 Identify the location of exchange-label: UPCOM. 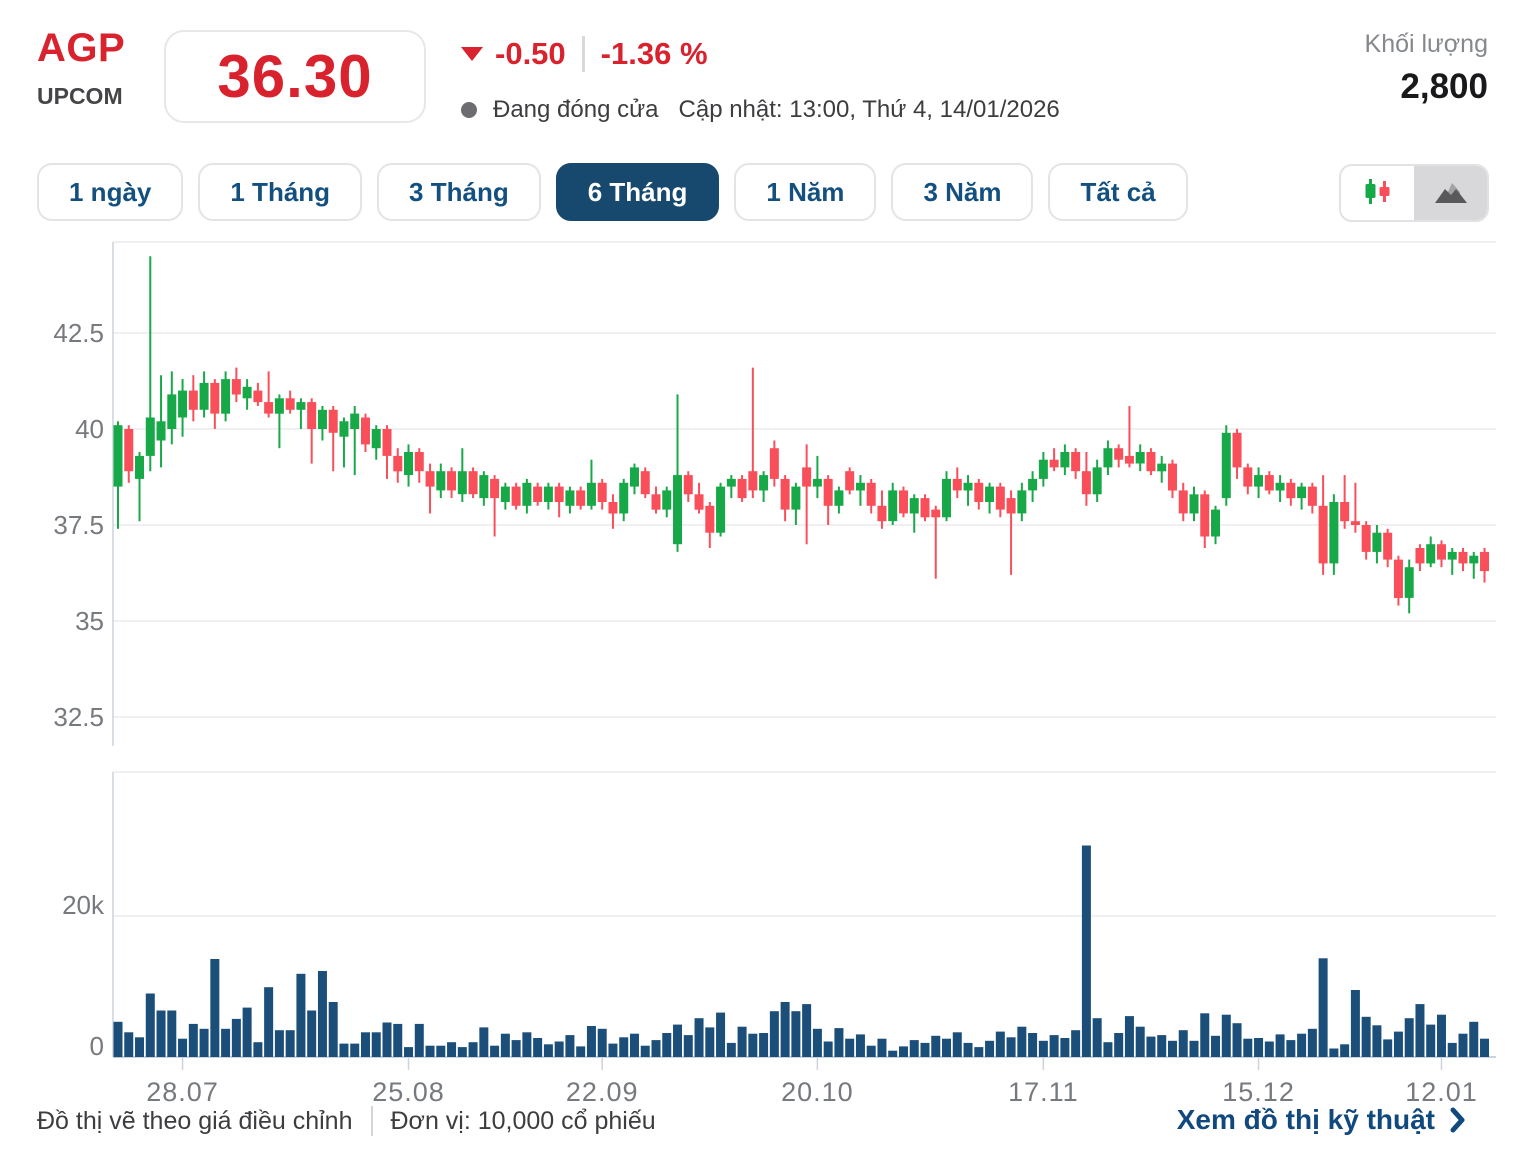
(80, 96).